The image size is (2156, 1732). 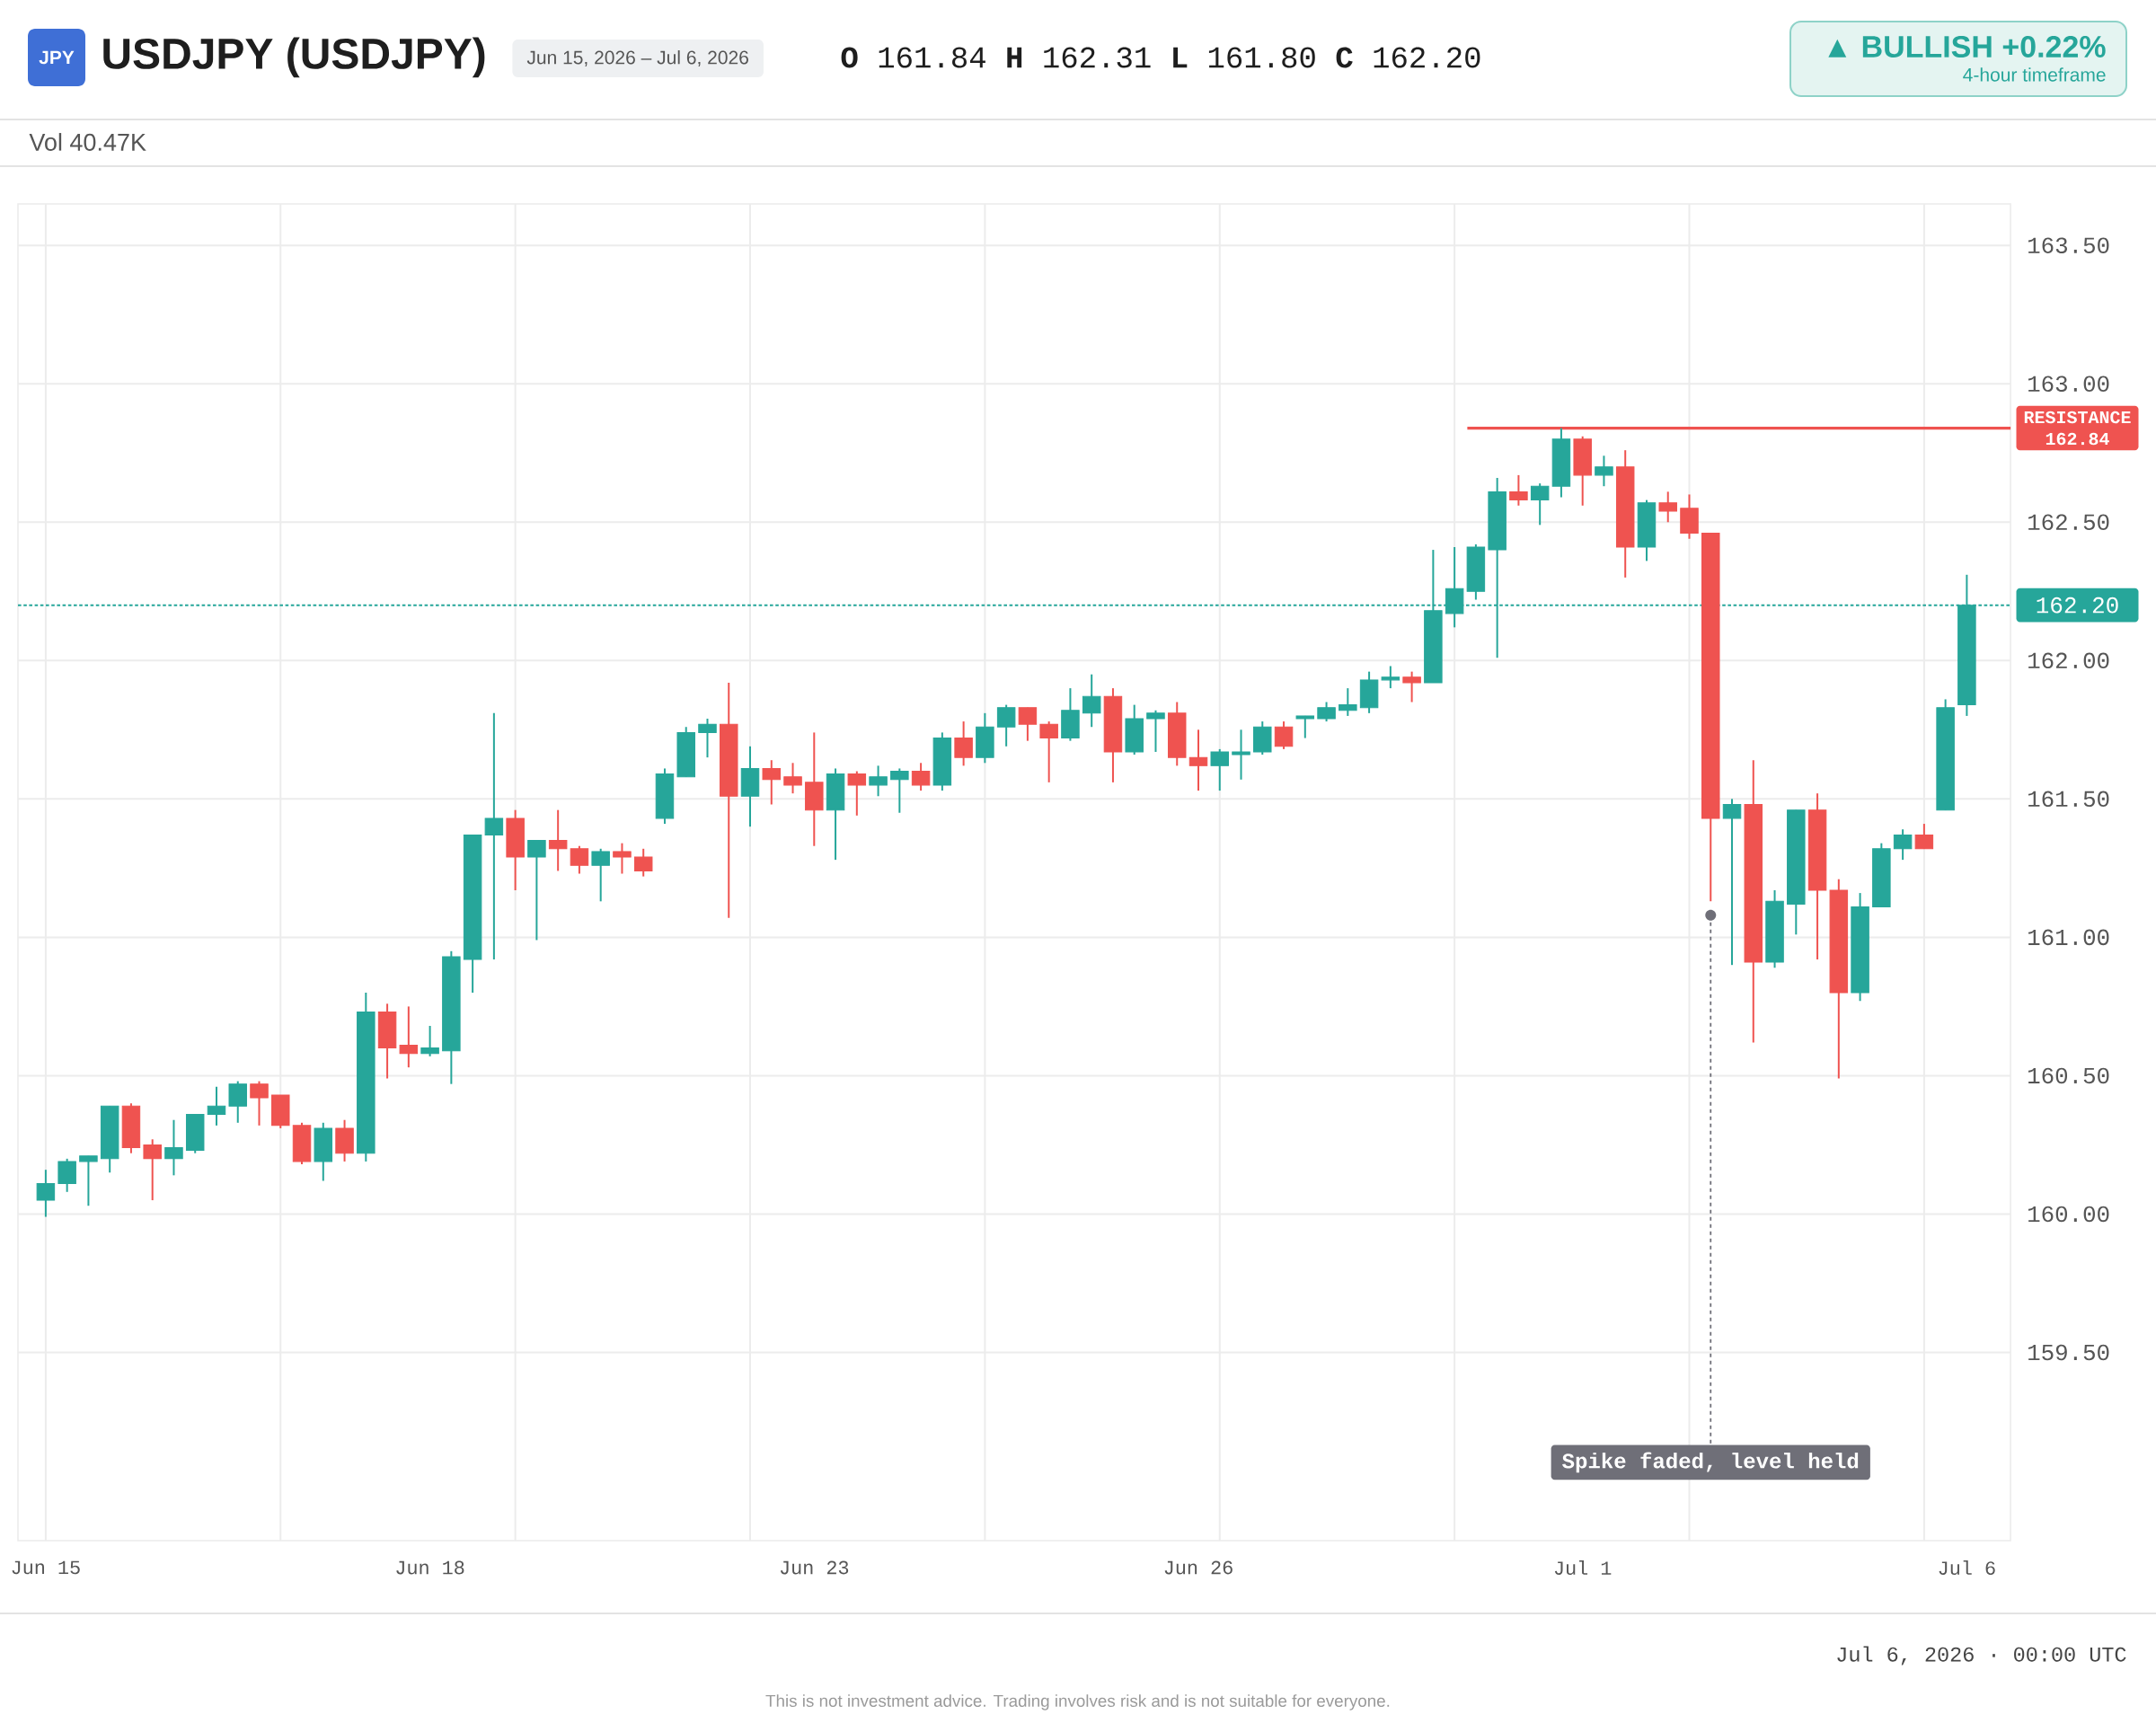 What do you see at coordinates (1160, 57) in the screenshot?
I see `text: O 161.84 H 162.31 L 161.80 C 162.20` at bounding box center [1160, 57].